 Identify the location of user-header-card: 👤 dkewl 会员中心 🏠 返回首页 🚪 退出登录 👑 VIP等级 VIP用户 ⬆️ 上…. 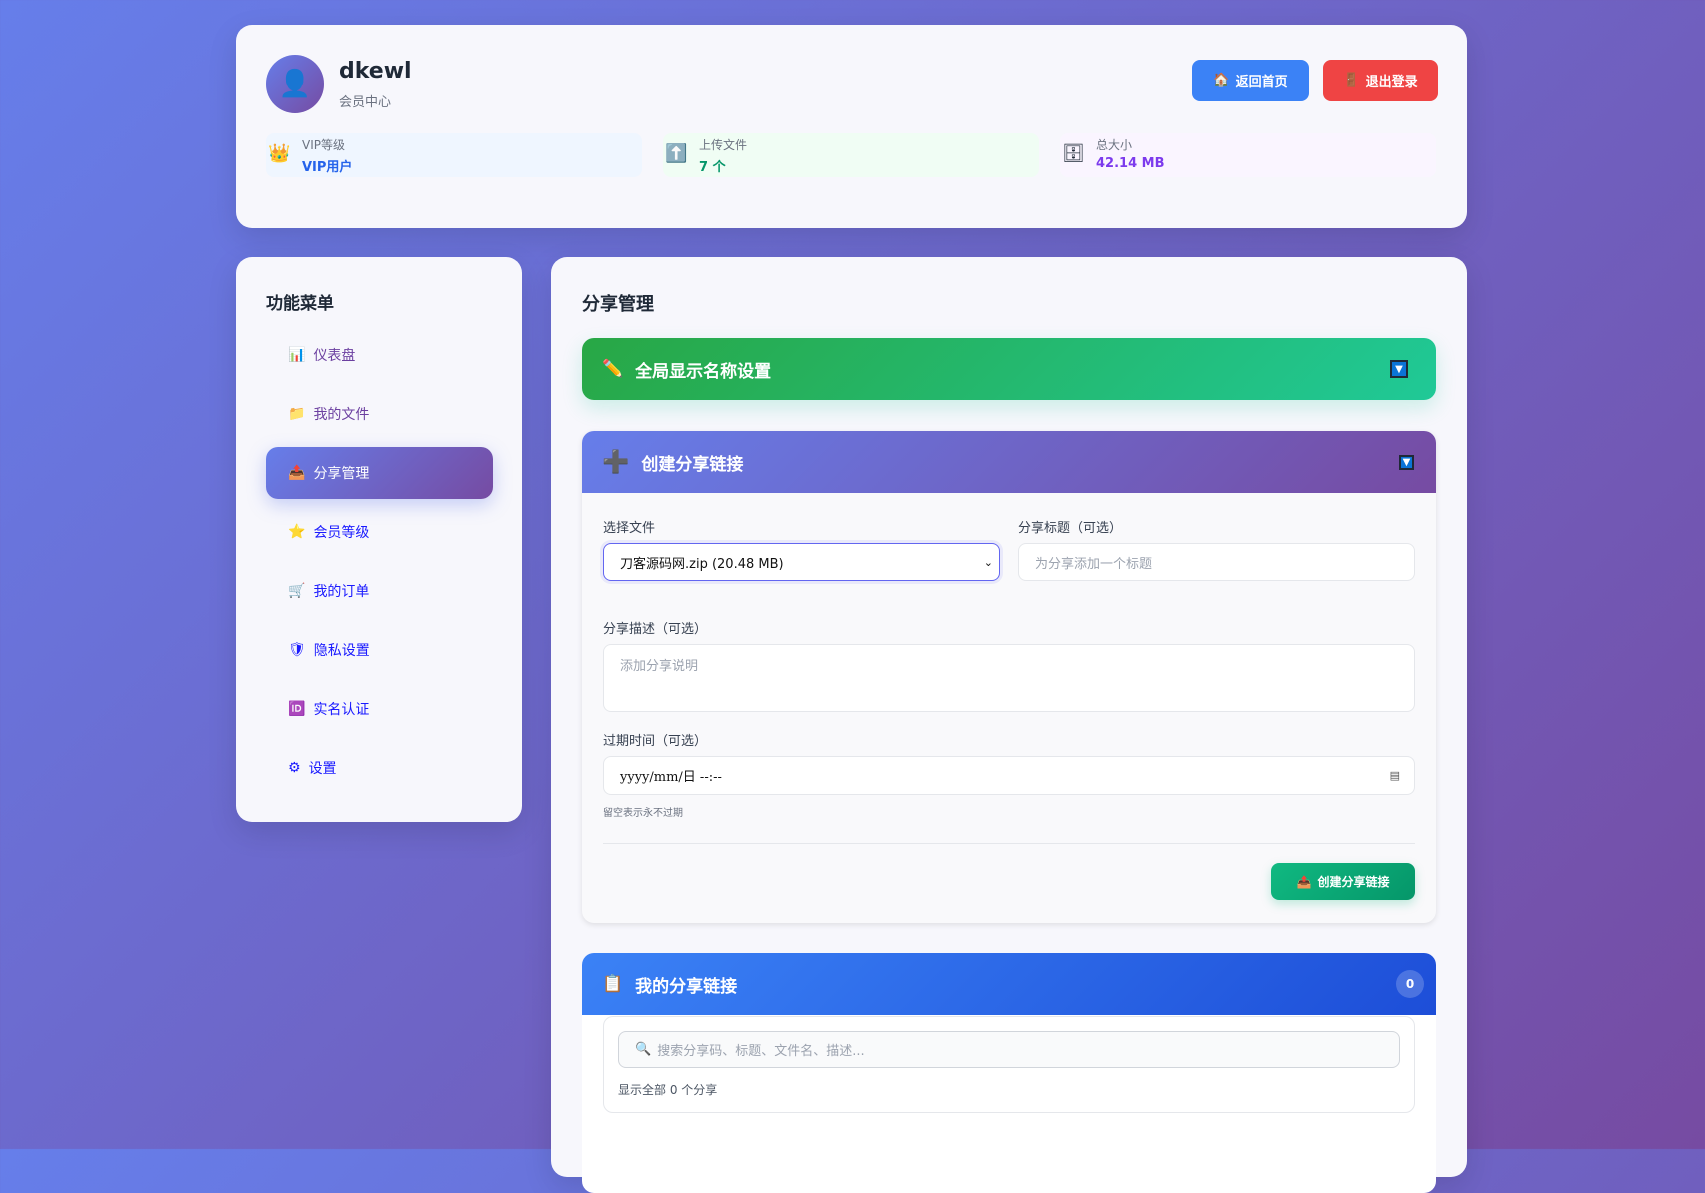
(851, 126).